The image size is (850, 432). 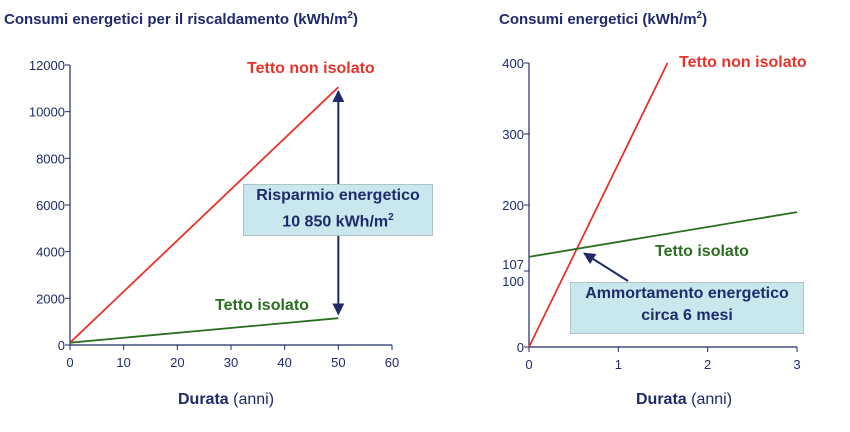 I want to click on right-y-tick-label: 400, so click(x=513, y=63).